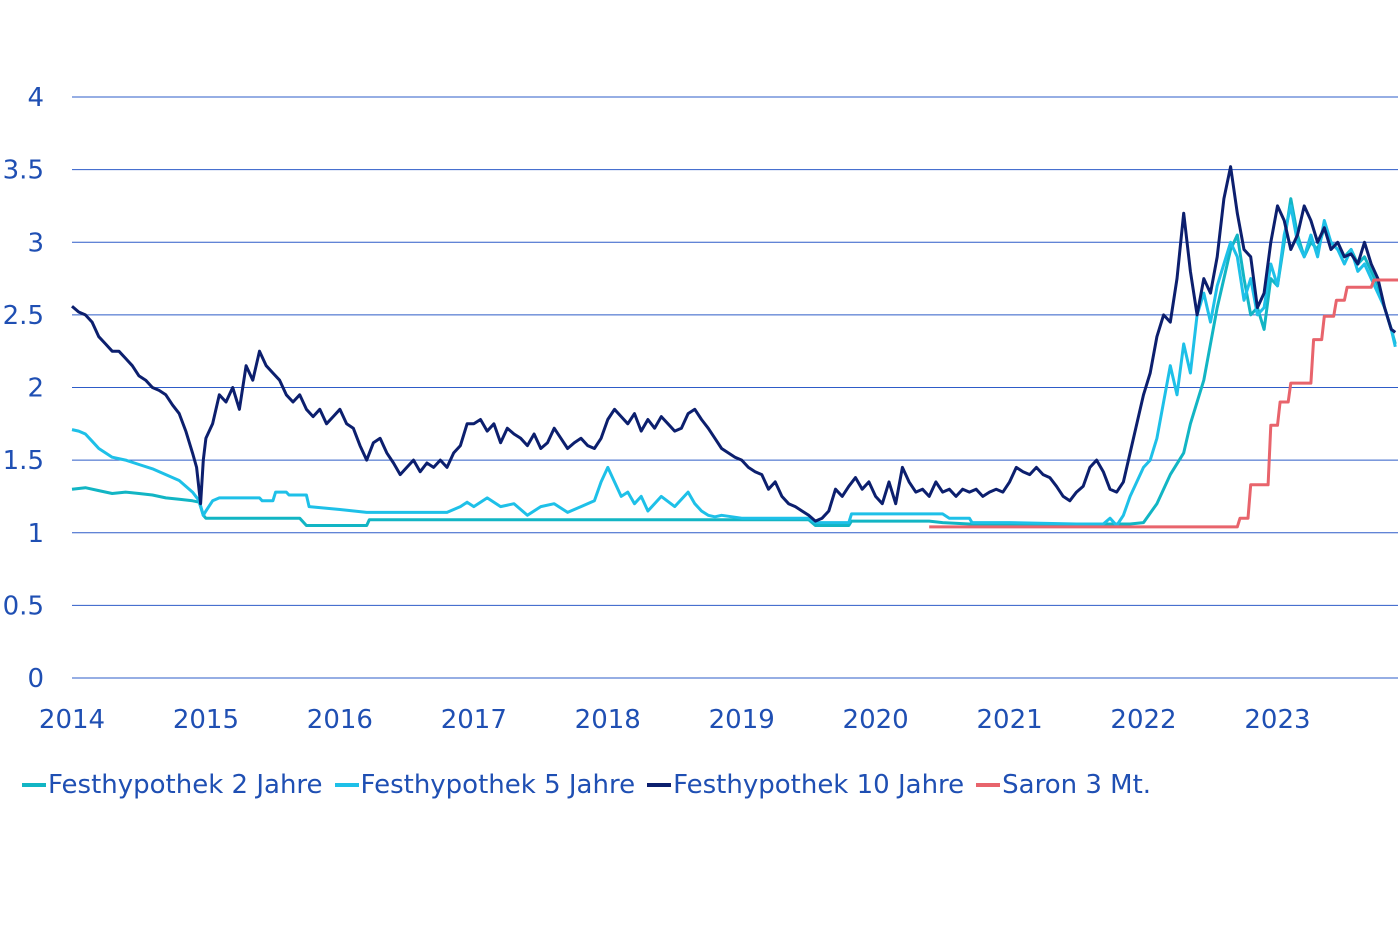 This screenshot has width=1400, height=933. I want to click on x-tick-label: 2018, so click(608, 720).